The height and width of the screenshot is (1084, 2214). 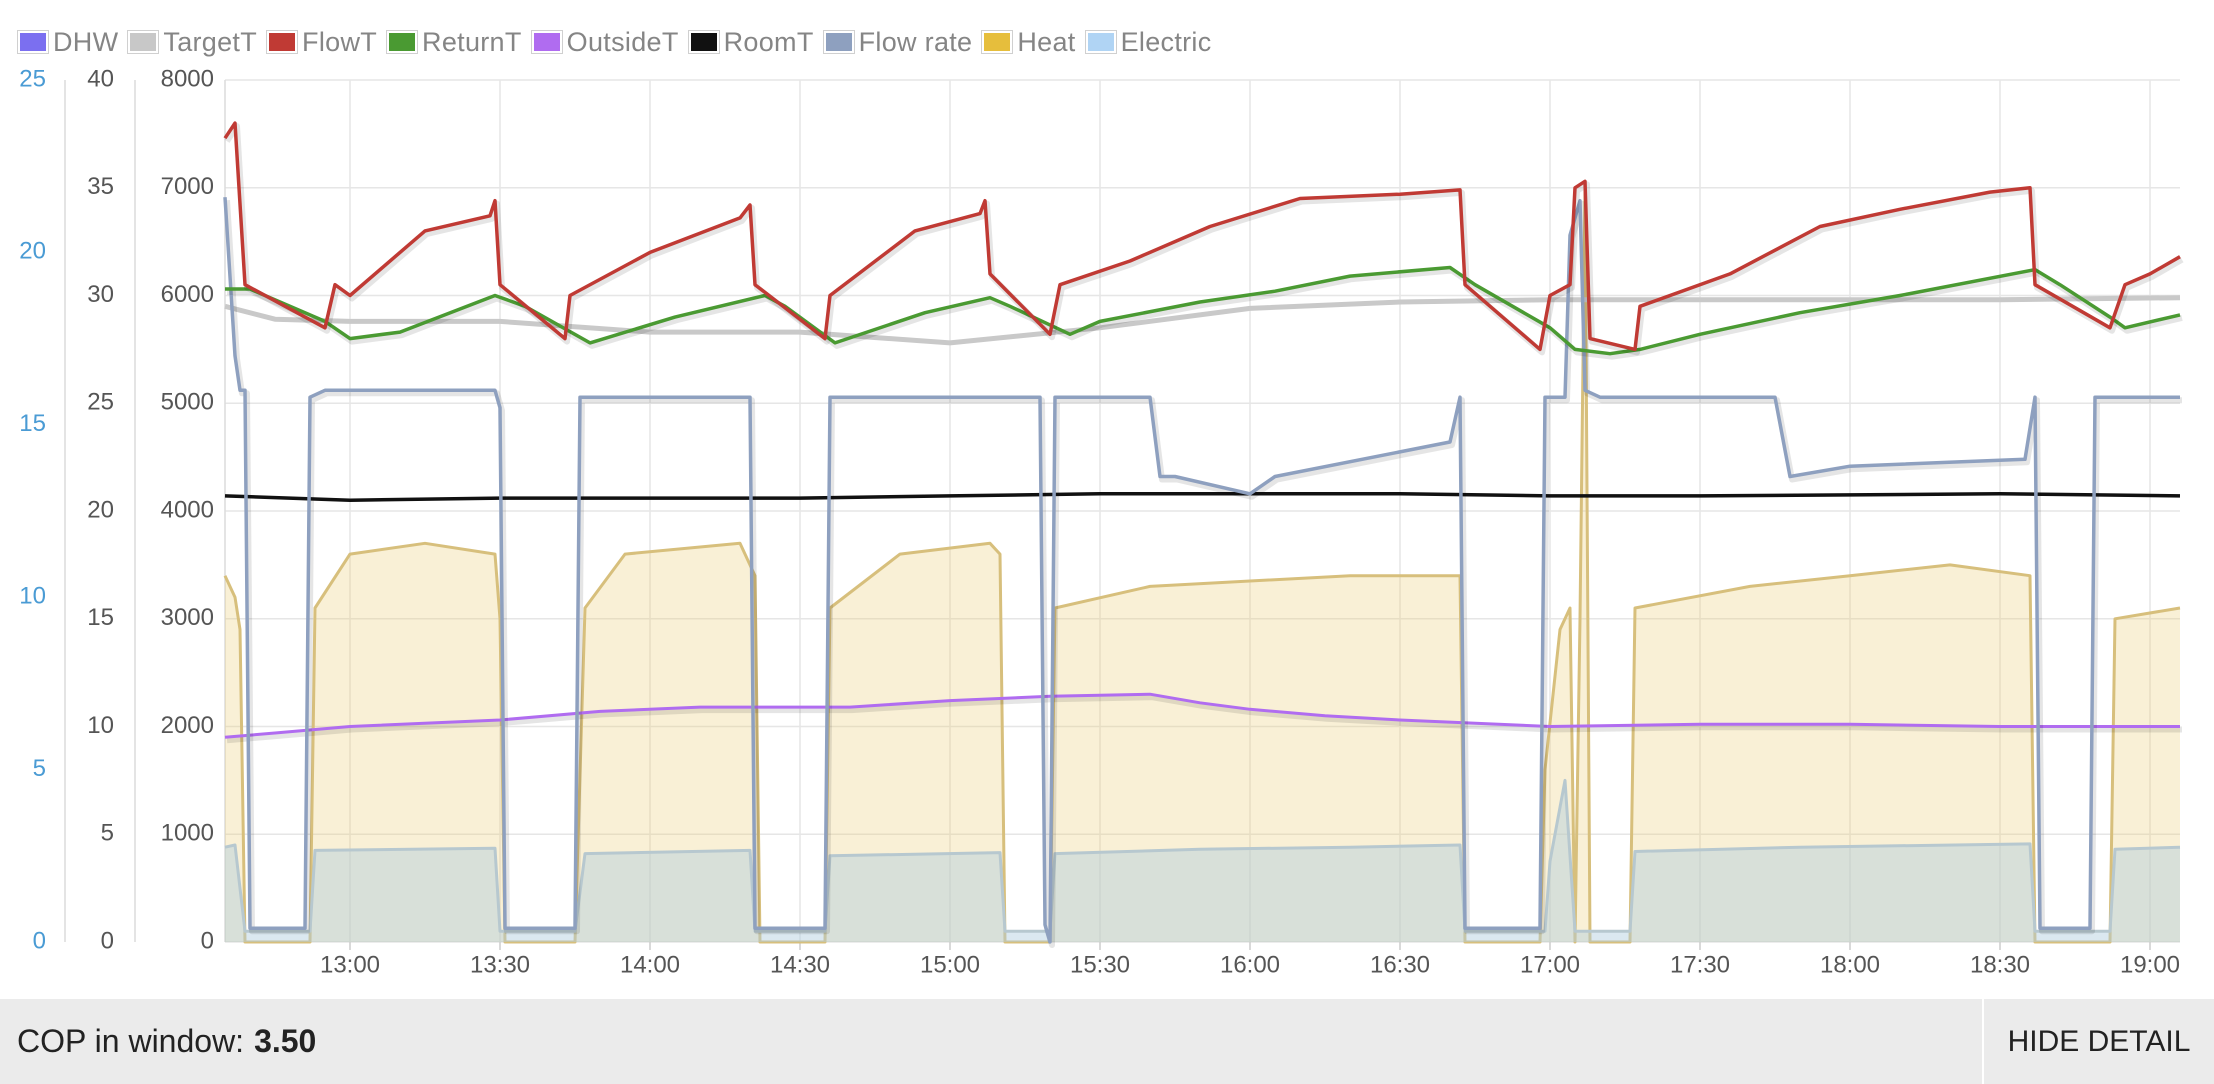 I want to click on flowrate-tick-label: 25, so click(x=32, y=78).